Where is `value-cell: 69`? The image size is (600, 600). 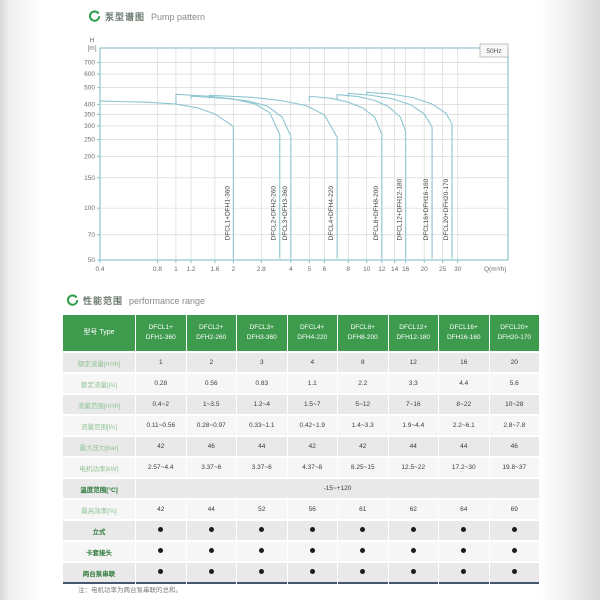
value-cell: 69 is located at coordinates (514, 509).